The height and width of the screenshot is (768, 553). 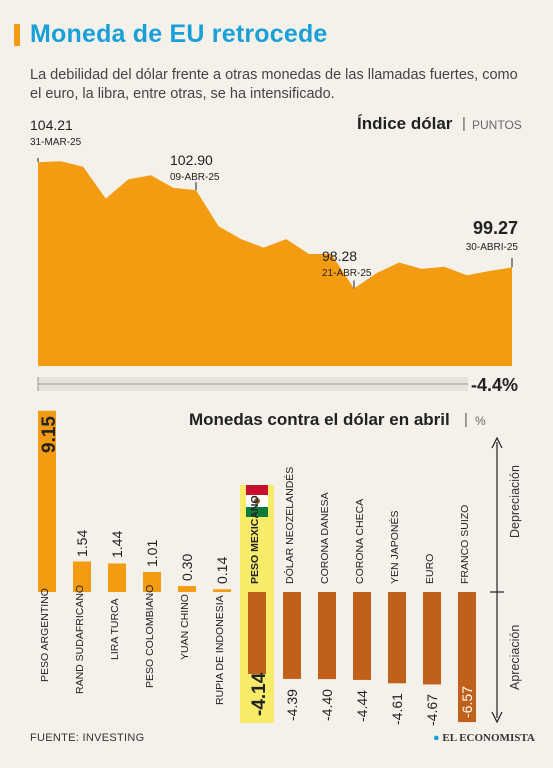 What do you see at coordinates (395, 547) in the screenshot?
I see `bar-category-label: YEN JAPONÉS` at bounding box center [395, 547].